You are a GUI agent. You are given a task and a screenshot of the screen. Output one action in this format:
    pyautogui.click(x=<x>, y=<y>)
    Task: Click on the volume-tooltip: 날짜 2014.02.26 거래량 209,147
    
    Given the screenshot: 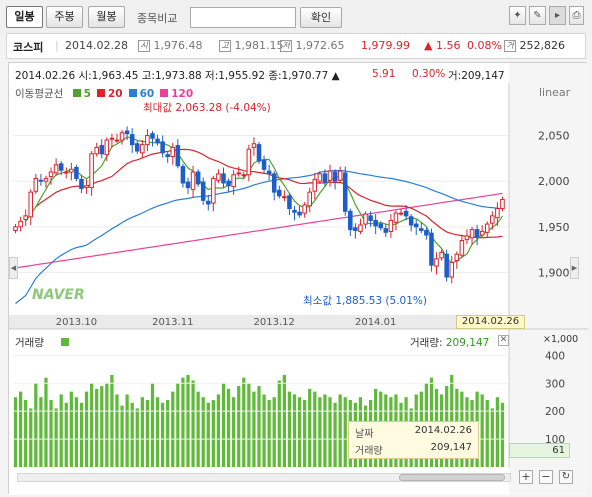 What is the action you would take?
    pyautogui.click(x=413, y=440)
    